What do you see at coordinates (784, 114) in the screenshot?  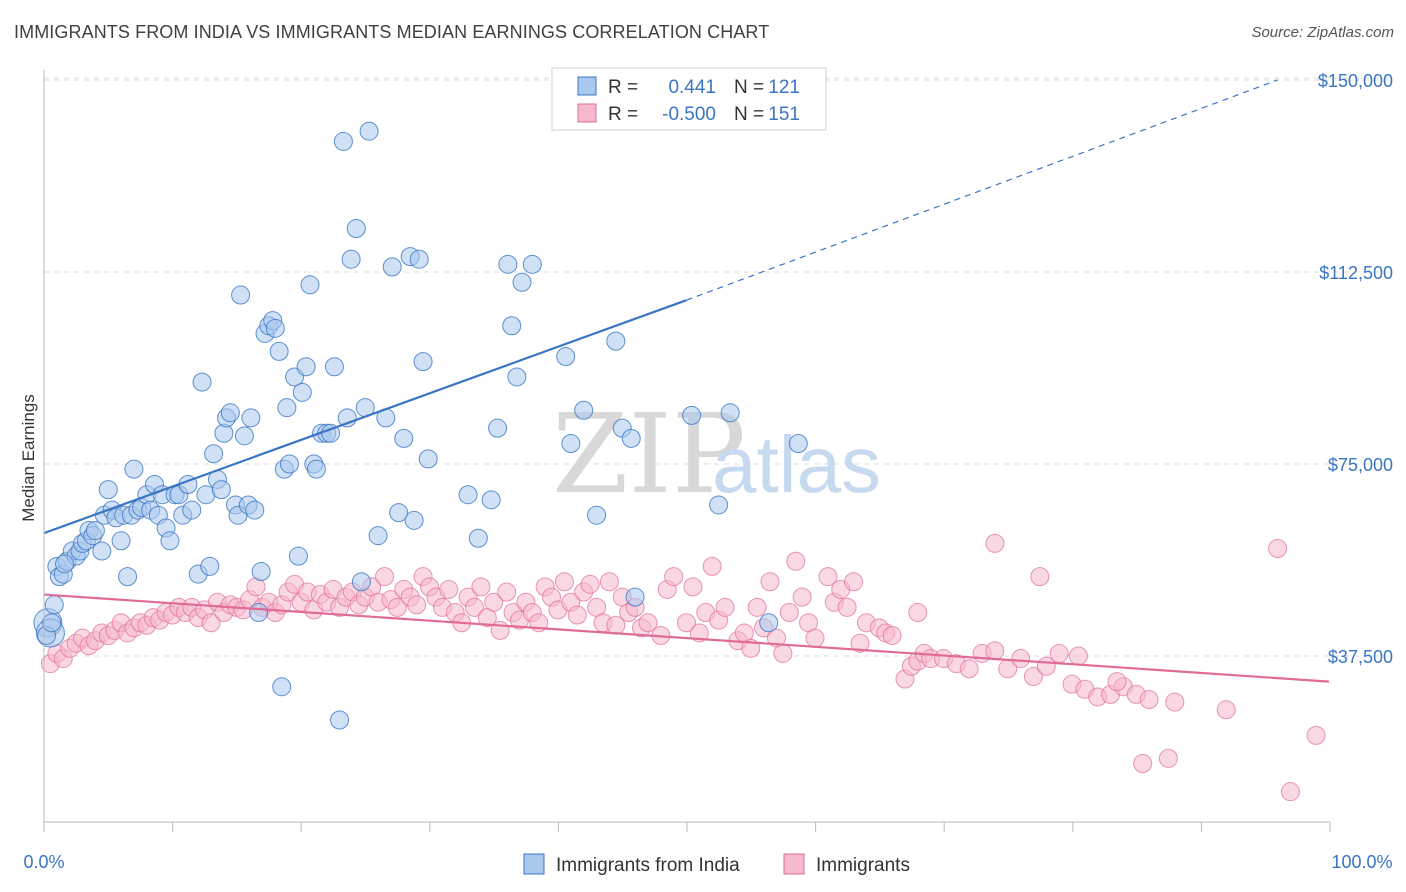 I see `legend-n-value-2: 151` at bounding box center [784, 114].